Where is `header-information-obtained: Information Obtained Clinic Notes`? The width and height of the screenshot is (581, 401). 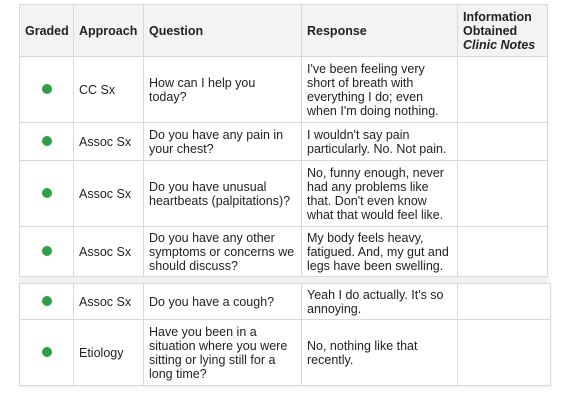 header-information-obtained: Information Obtained Clinic Notes is located at coordinates (502, 30).